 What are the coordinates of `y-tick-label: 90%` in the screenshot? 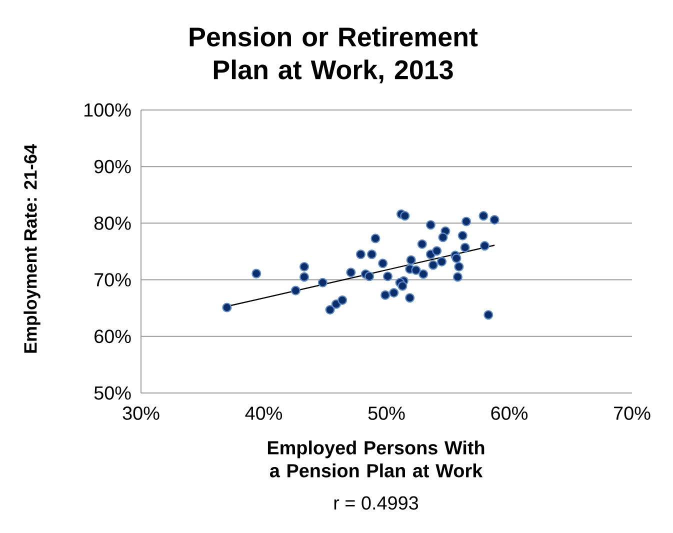 It's located at (112, 167).